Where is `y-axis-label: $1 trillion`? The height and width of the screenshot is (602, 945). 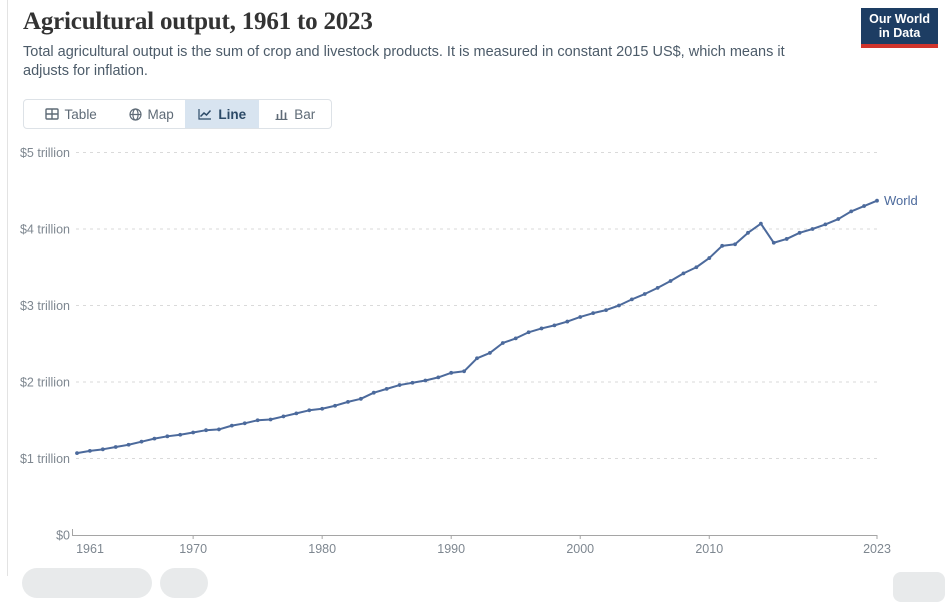 y-axis-label: $1 trillion is located at coordinates (45, 459).